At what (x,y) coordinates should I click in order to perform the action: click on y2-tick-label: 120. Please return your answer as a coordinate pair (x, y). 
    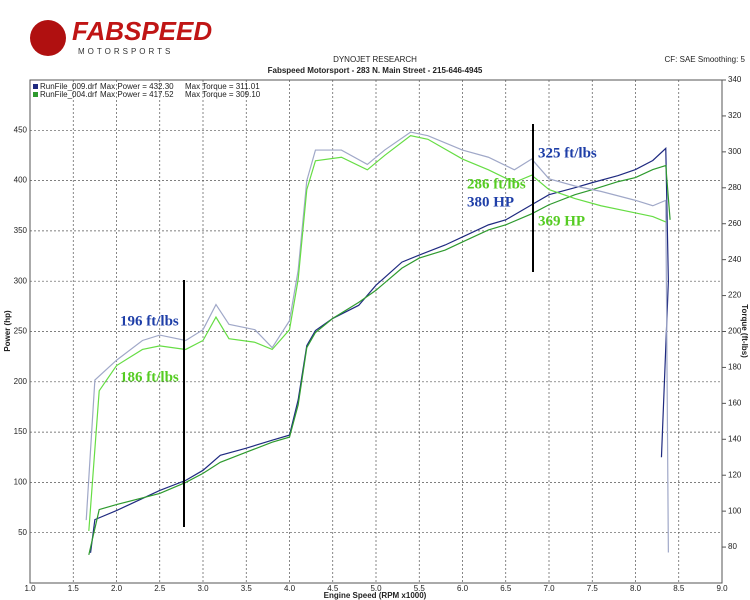
    Looking at the image, I should click on (735, 474).